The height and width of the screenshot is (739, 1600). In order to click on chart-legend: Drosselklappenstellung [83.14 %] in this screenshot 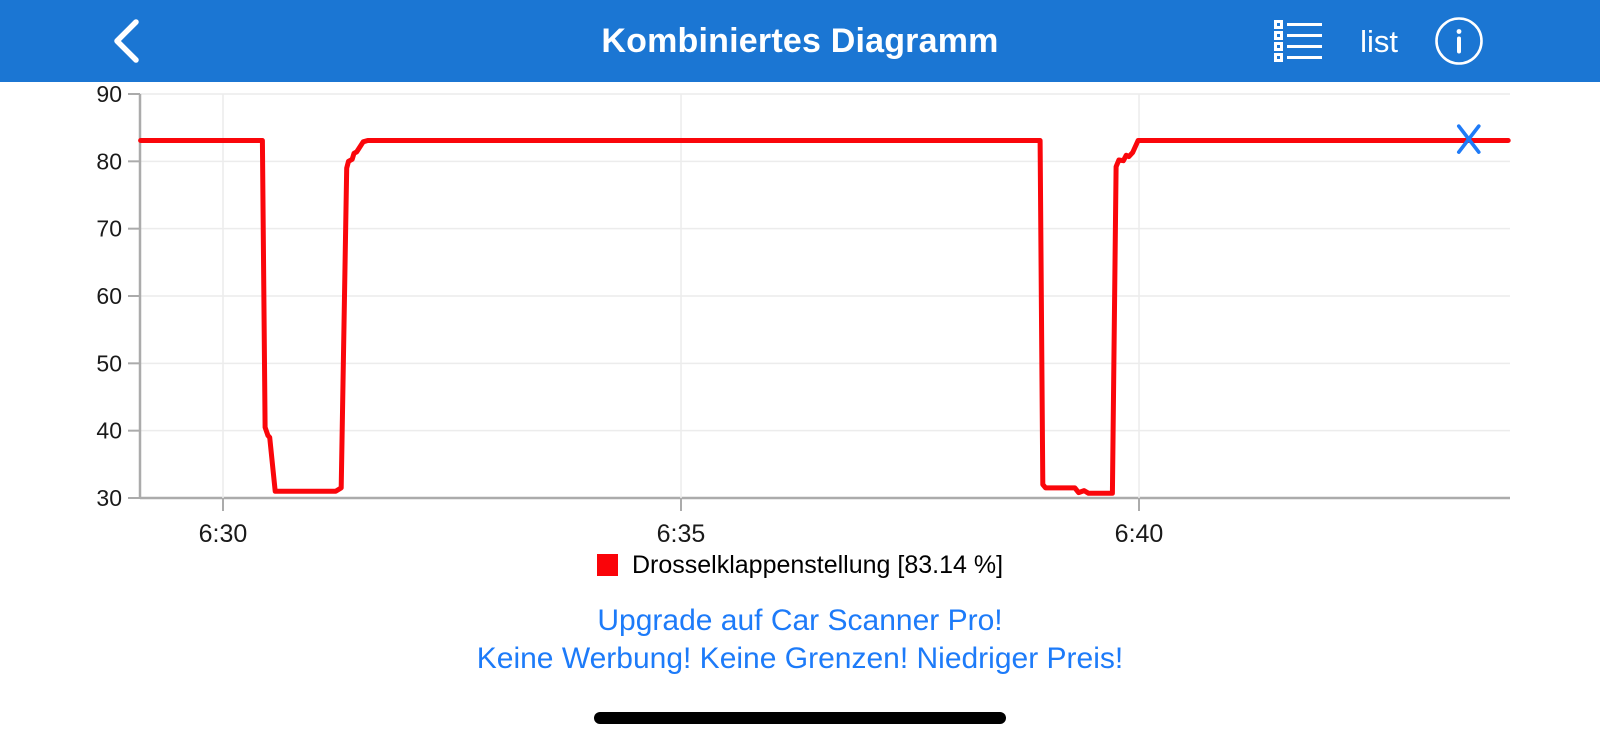, I will do `click(800, 565)`.